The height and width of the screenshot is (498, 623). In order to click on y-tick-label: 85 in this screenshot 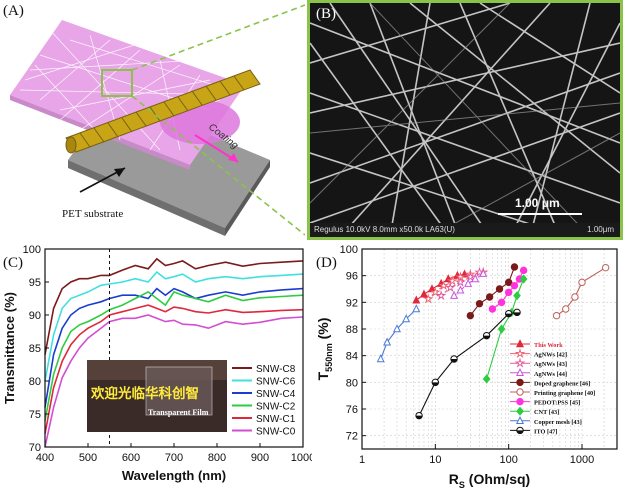, I will do `click(35, 349)`.